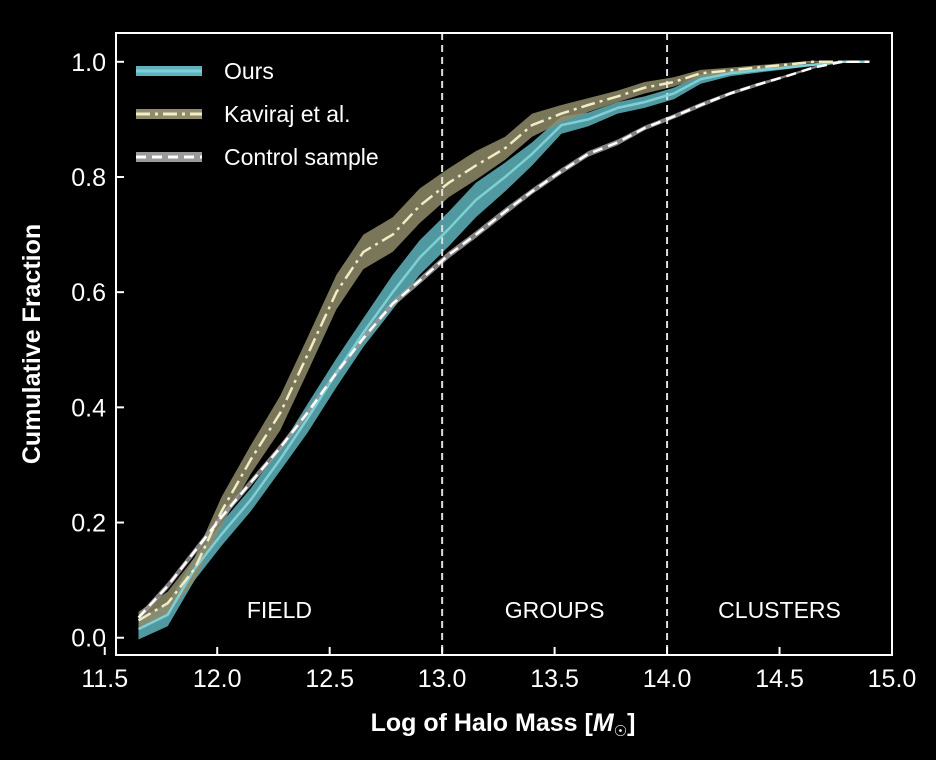 This screenshot has height=760, width=936. Describe the element at coordinates (779, 679) in the screenshot. I see `x-tick-label-6: 14.5` at that location.